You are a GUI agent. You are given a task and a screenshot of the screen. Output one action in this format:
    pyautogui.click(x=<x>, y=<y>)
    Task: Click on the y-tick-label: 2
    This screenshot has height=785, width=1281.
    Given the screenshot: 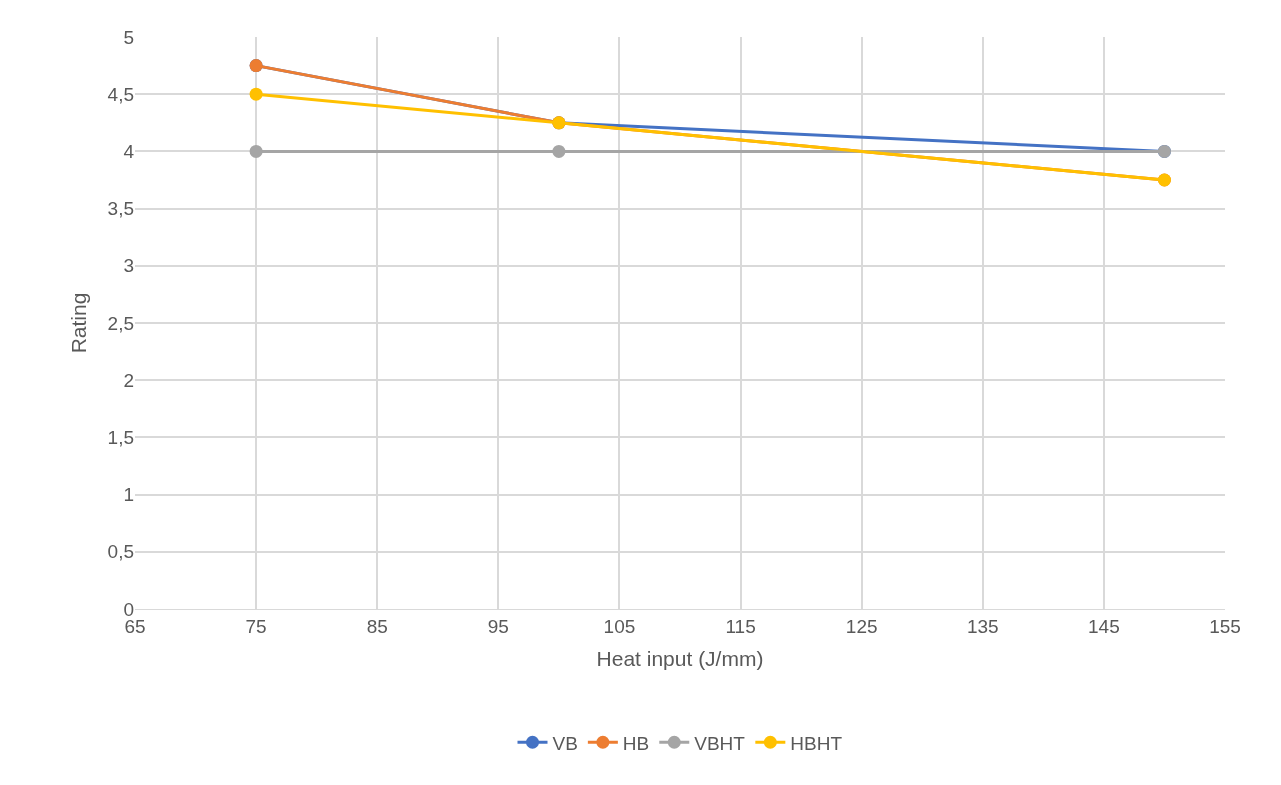 What is the action you would take?
    pyautogui.click(x=128, y=380)
    